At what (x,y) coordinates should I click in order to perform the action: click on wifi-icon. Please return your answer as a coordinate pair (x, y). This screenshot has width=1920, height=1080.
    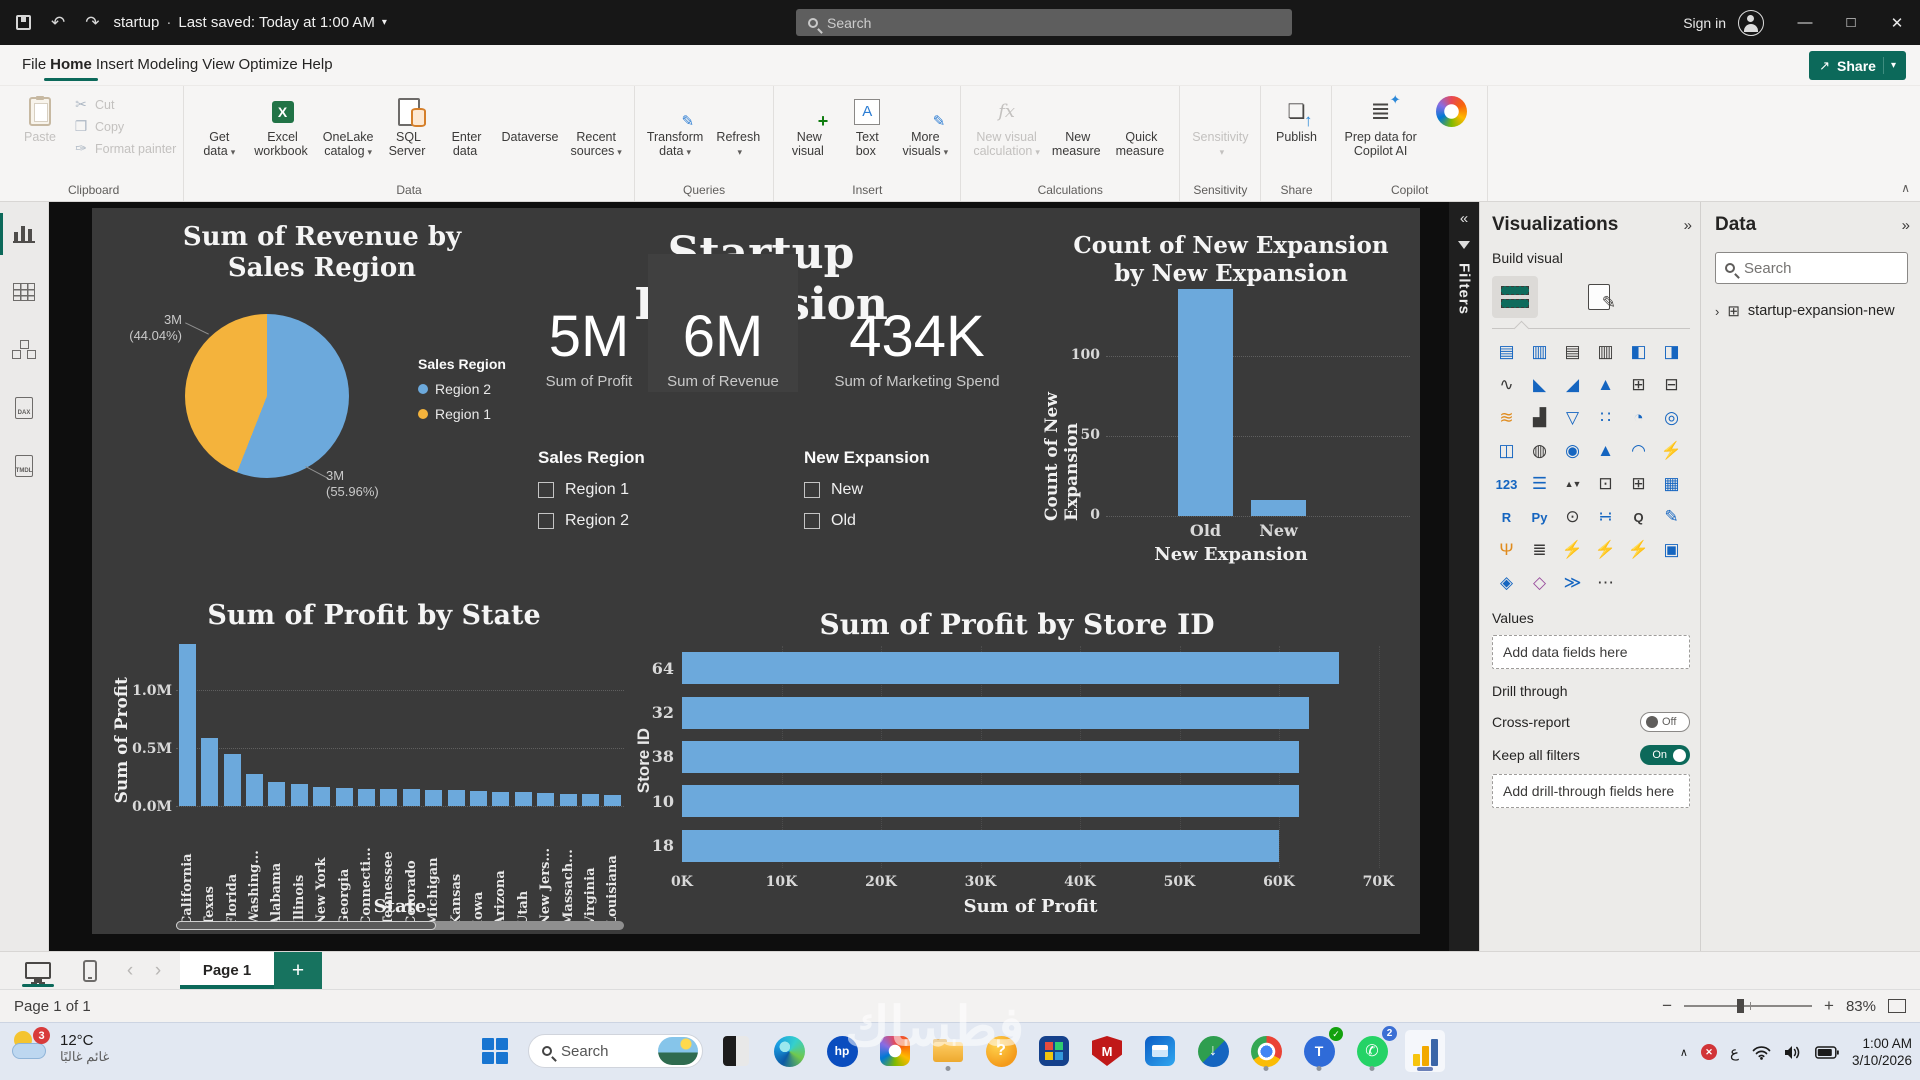
    Looking at the image, I should click on (1761, 1052).